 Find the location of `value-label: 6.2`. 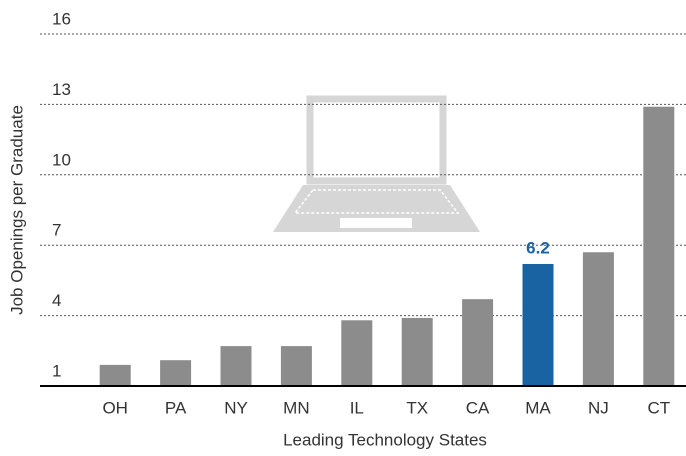

value-label: 6.2 is located at coordinates (538, 247).